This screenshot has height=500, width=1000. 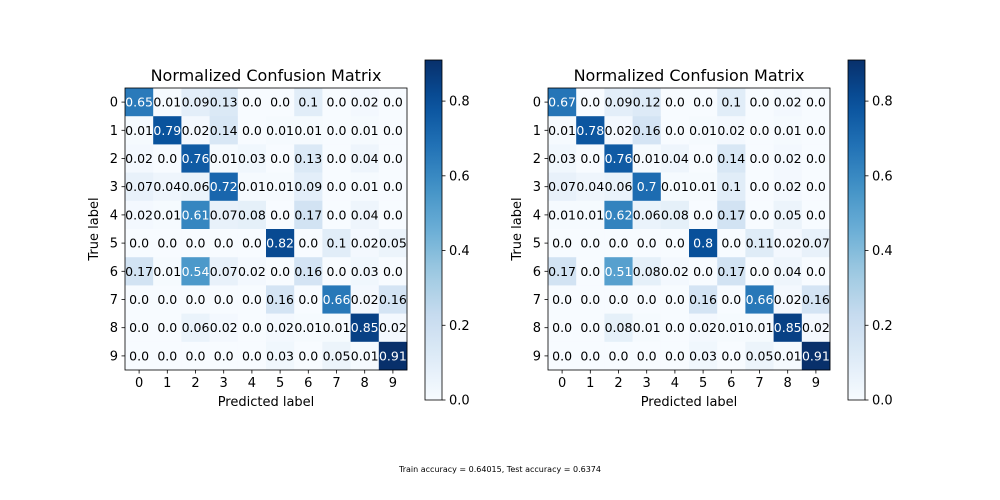 I want to click on cell-value-label: 0.1, so click(x=731, y=186).